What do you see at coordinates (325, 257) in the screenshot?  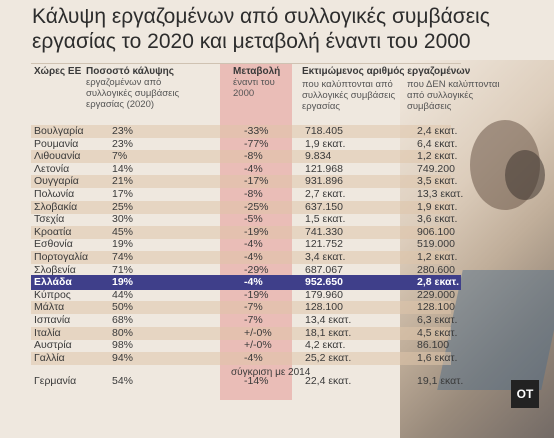 I see `cell-covered: 3,4 εκατ.` at bounding box center [325, 257].